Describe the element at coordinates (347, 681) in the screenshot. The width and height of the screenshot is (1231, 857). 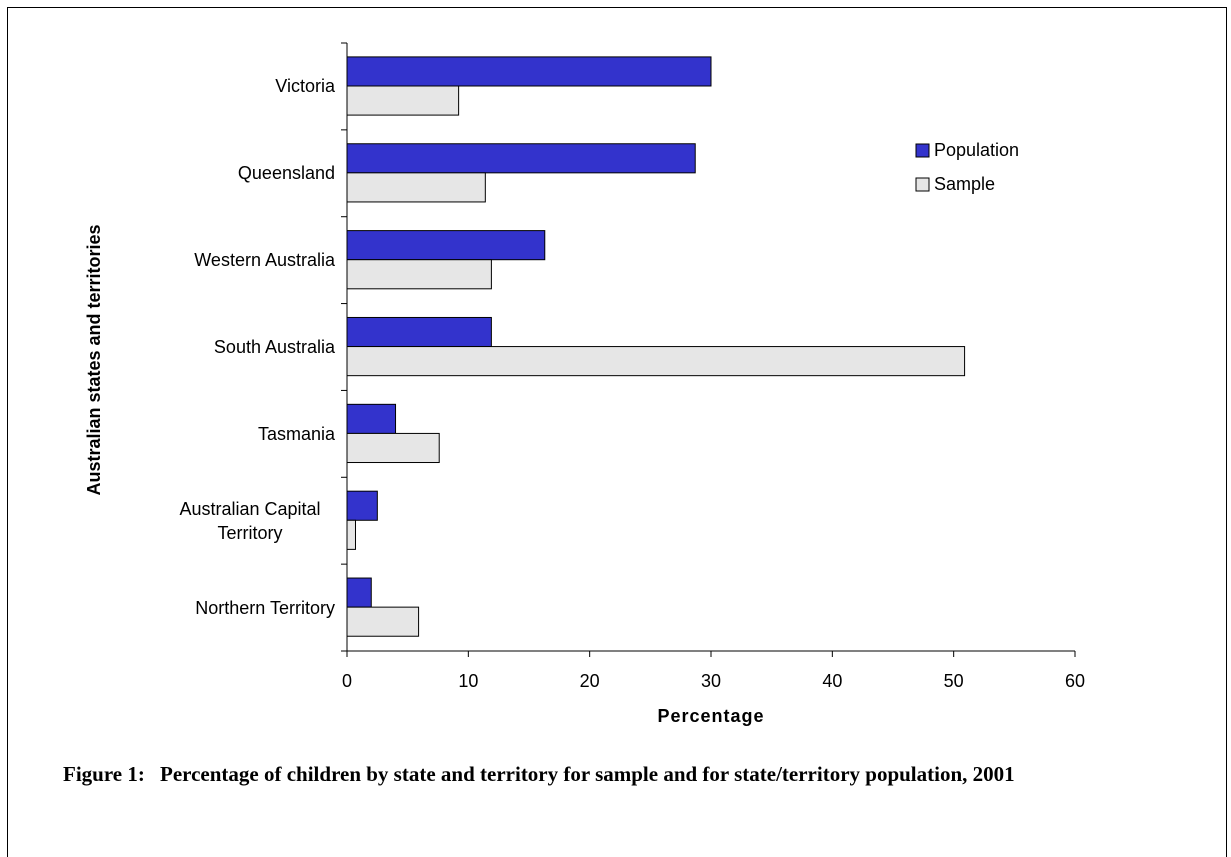
I see `x-tick-label: 0` at that location.